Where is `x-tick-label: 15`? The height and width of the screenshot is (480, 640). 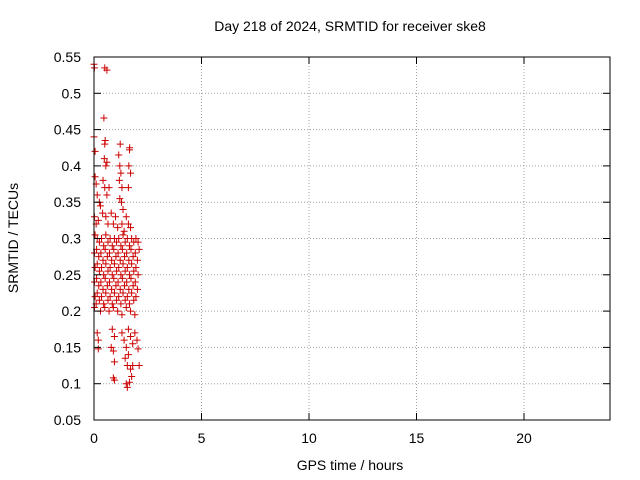 x-tick-label: 15 is located at coordinates (417, 438).